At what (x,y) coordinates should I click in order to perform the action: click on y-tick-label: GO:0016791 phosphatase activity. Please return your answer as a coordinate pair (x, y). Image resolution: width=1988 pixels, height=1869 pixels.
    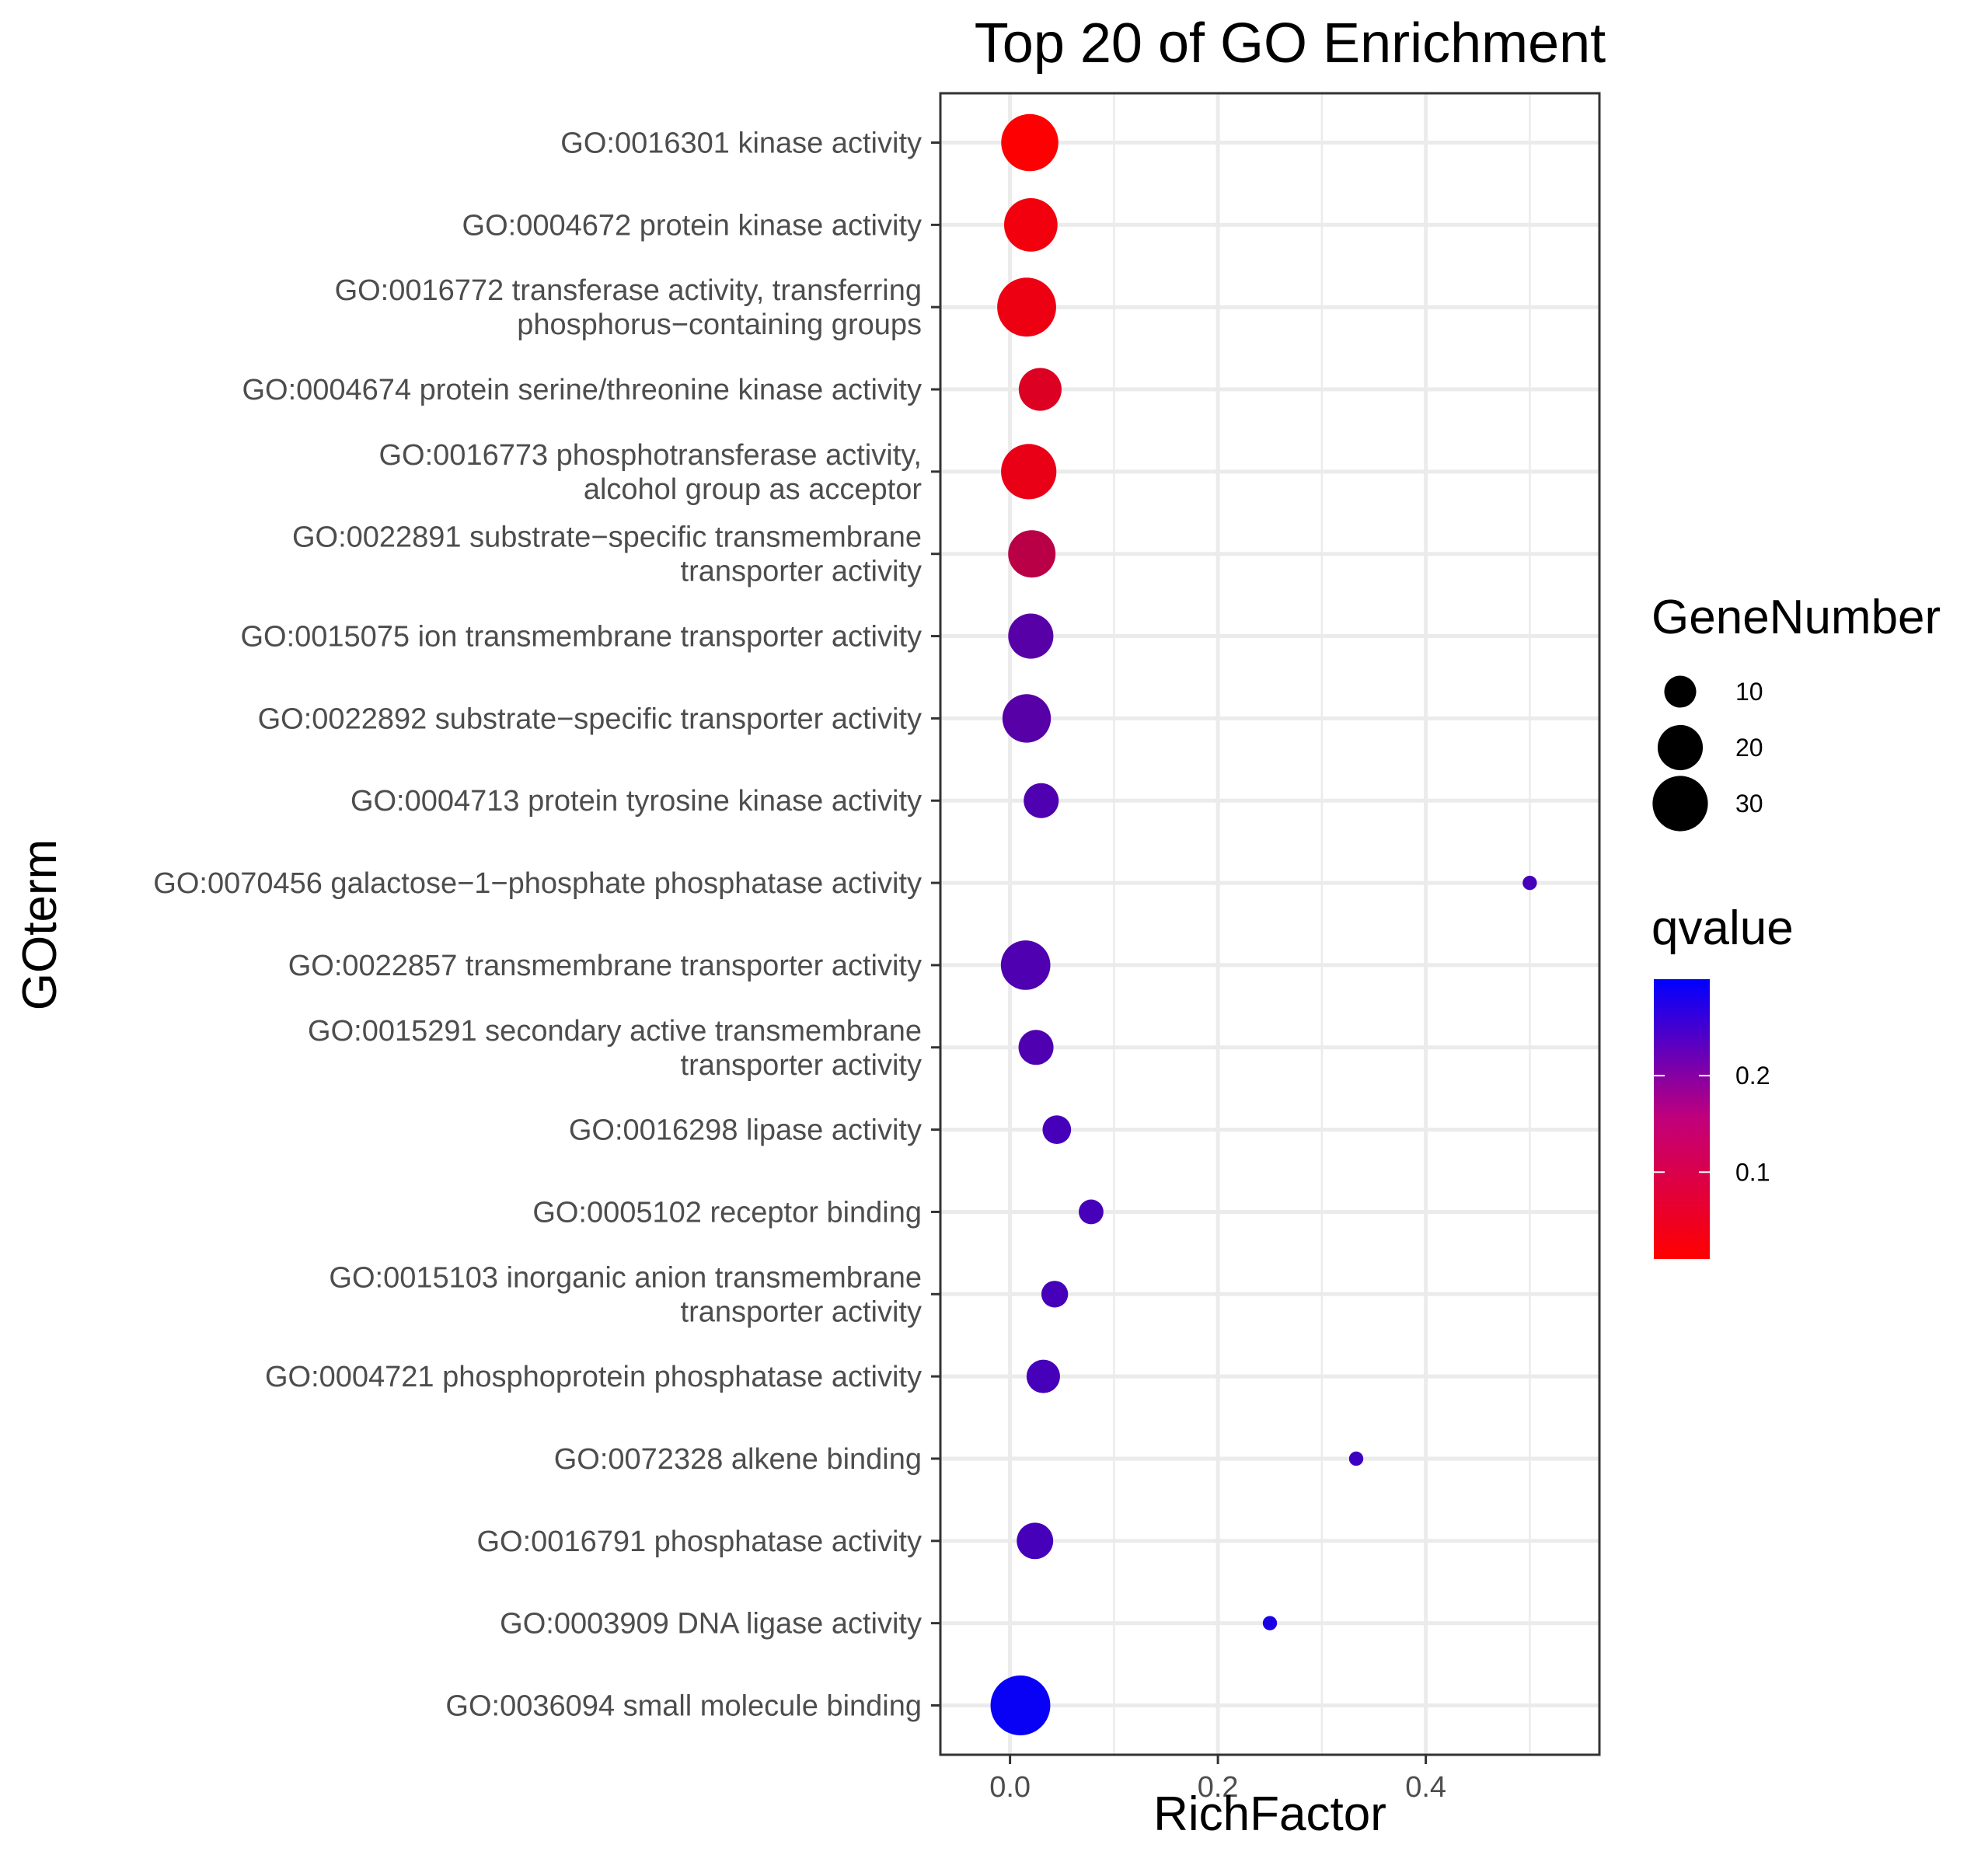
    Looking at the image, I should click on (700, 1542).